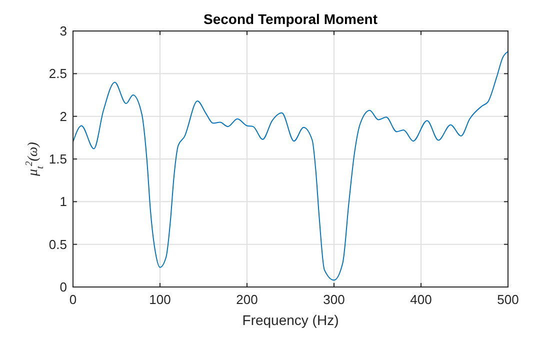  I want to click on x-tick-label: 0, so click(73, 299).